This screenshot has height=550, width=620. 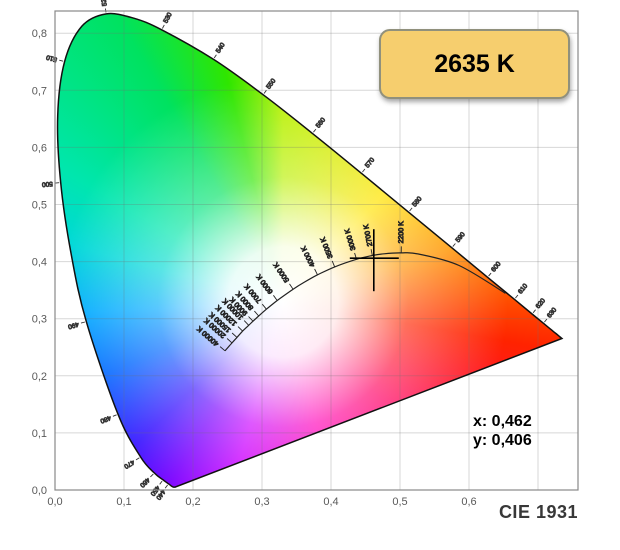 What do you see at coordinates (51, 58) in the screenshot?
I see `svg-text: 510` at bounding box center [51, 58].